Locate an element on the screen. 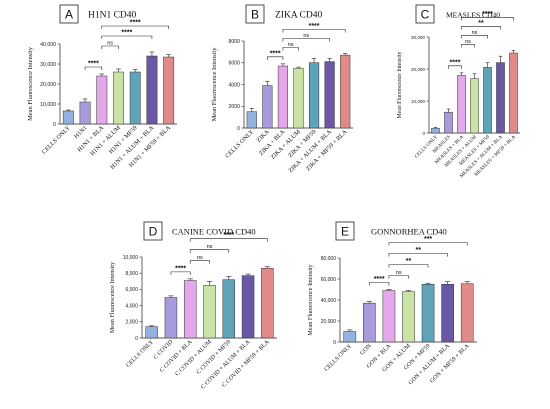 The image size is (550, 409). category-label: C COVID + ALUM is located at coordinates (194, 358).